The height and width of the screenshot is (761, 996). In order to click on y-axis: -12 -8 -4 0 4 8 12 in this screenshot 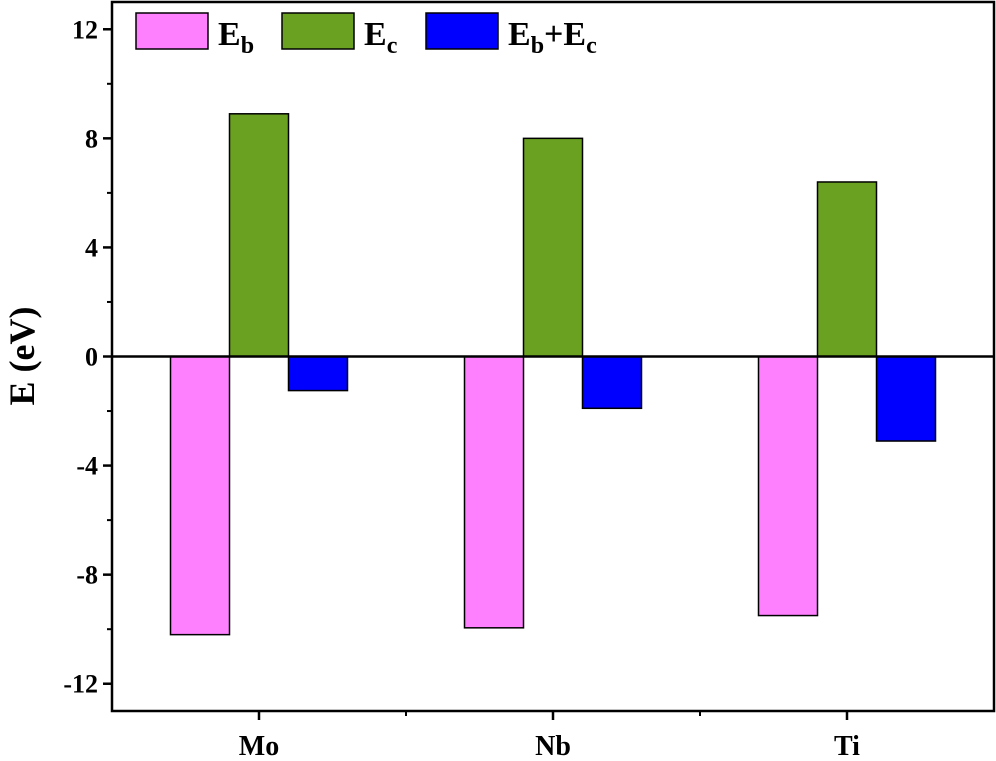, I will do `click(87, 357)`.